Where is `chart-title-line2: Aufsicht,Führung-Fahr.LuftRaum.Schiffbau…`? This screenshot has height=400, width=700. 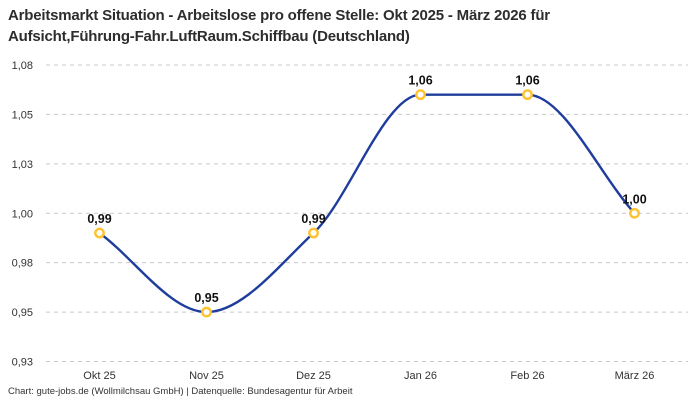
chart-title-line2: Aufsicht,Führung-Fahr.LuftRaum.Schiffbau… is located at coordinates (209, 36).